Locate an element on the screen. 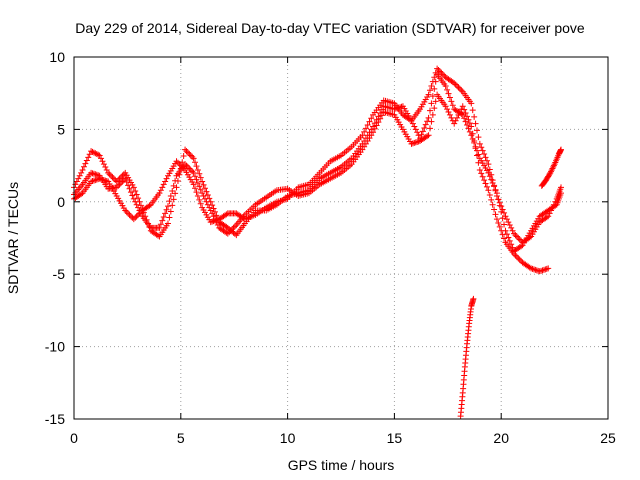 The height and width of the screenshot is (480, 640). y-tick-label: -10 is located at coordinates (55, 347).